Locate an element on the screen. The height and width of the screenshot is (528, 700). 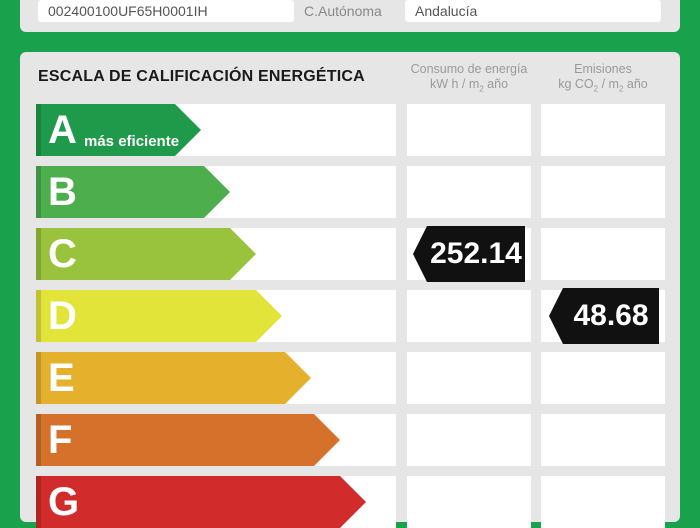
emissions-value-tag: 48.68 is located at coordinates (604, 316).